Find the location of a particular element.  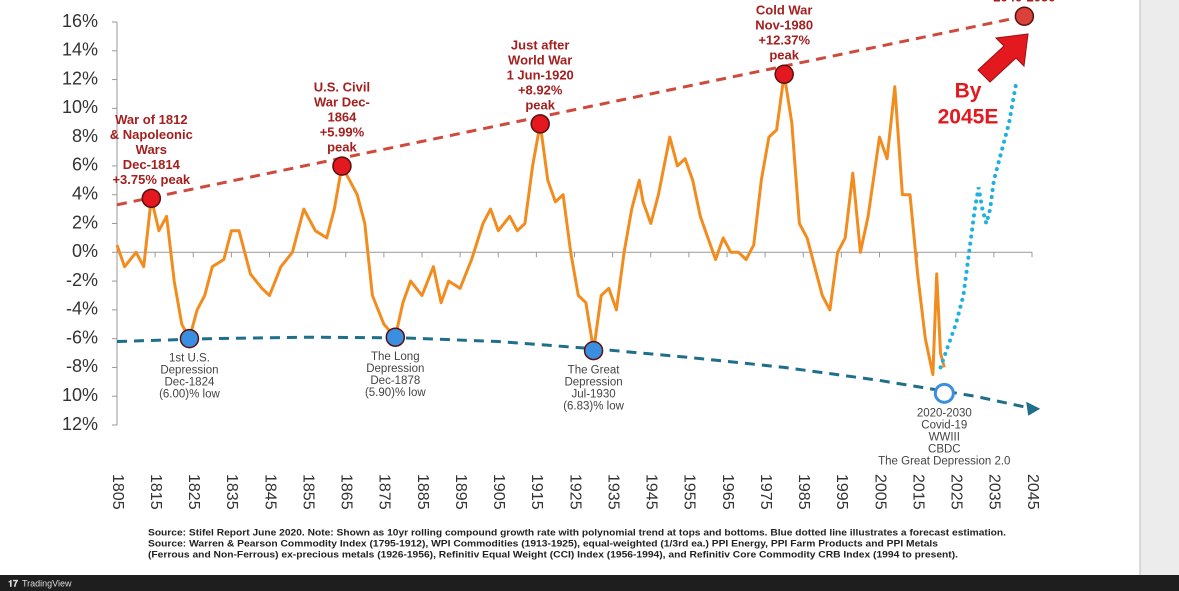

x-tick-label: 1935 is located at coordinates (612, 492).